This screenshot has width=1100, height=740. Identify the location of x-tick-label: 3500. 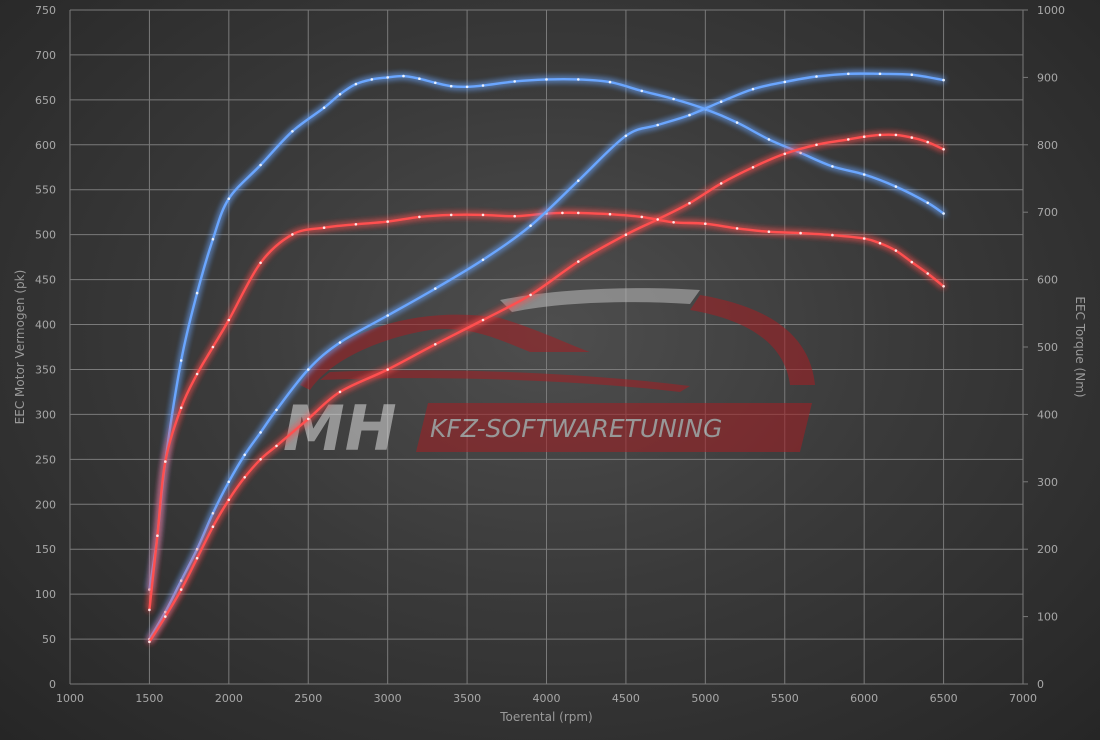
(467, 698).